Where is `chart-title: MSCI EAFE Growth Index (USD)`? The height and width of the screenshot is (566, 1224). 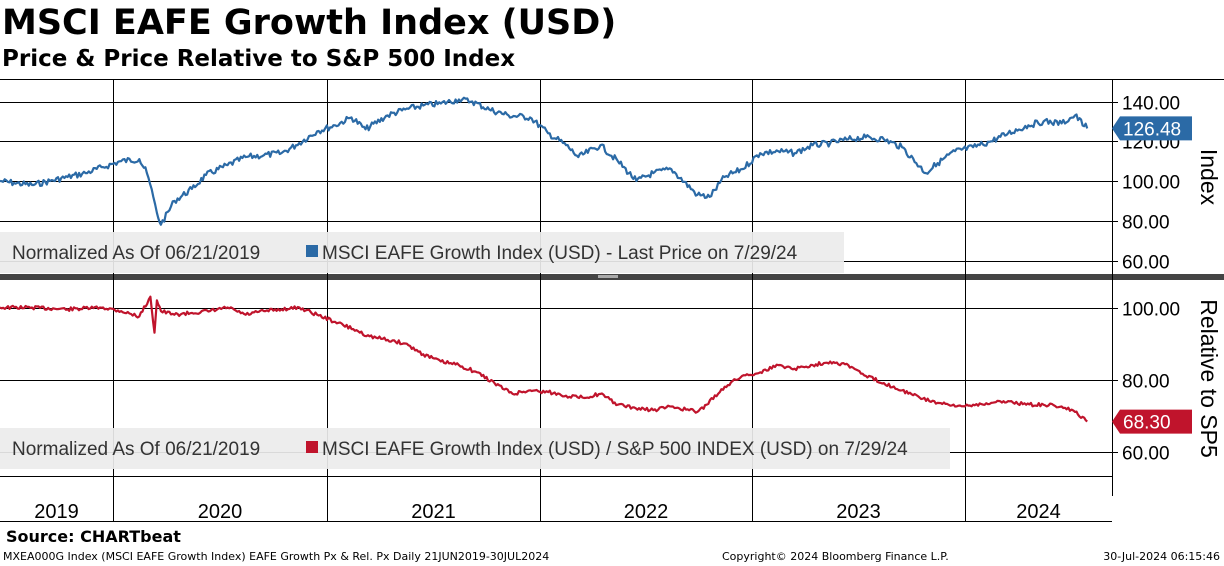
chart-title: MSCI EAFE Growth Index (USD) is located at coordinates (309, 23).